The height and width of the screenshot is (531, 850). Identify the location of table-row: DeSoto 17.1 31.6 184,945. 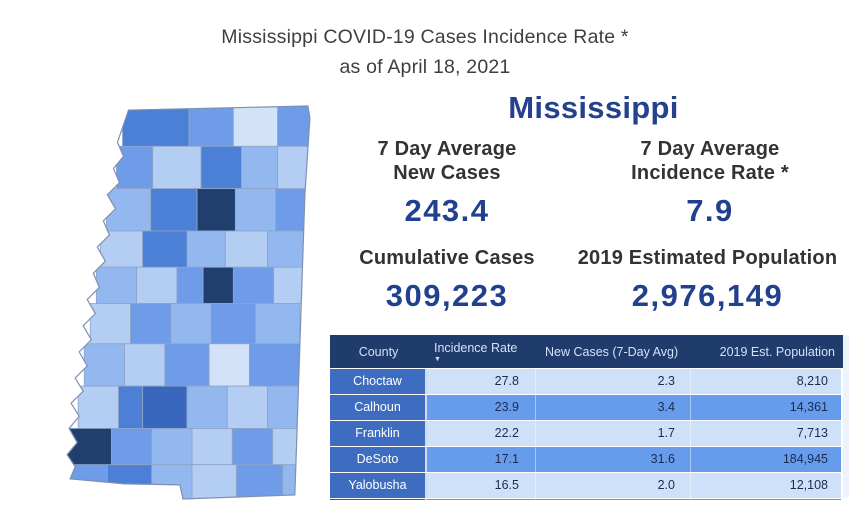
(586, 459).